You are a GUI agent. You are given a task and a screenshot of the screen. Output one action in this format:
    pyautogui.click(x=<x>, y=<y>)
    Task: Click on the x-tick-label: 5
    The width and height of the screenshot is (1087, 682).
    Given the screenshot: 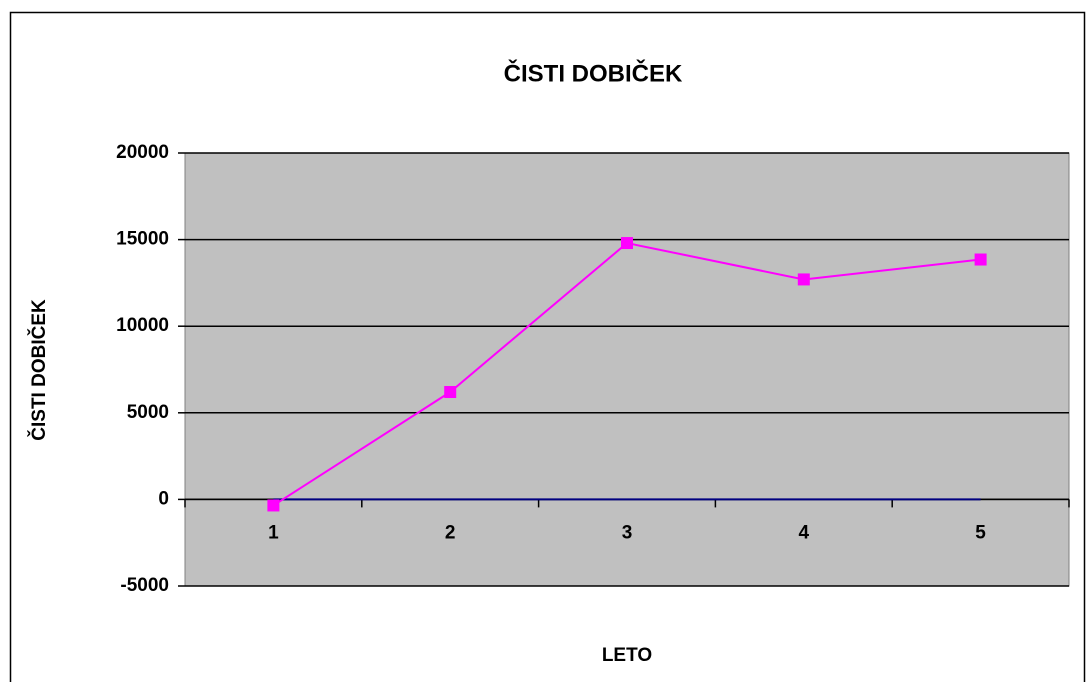 What is the action you would take?
    pyautogui.click(x=980, y=532)
    